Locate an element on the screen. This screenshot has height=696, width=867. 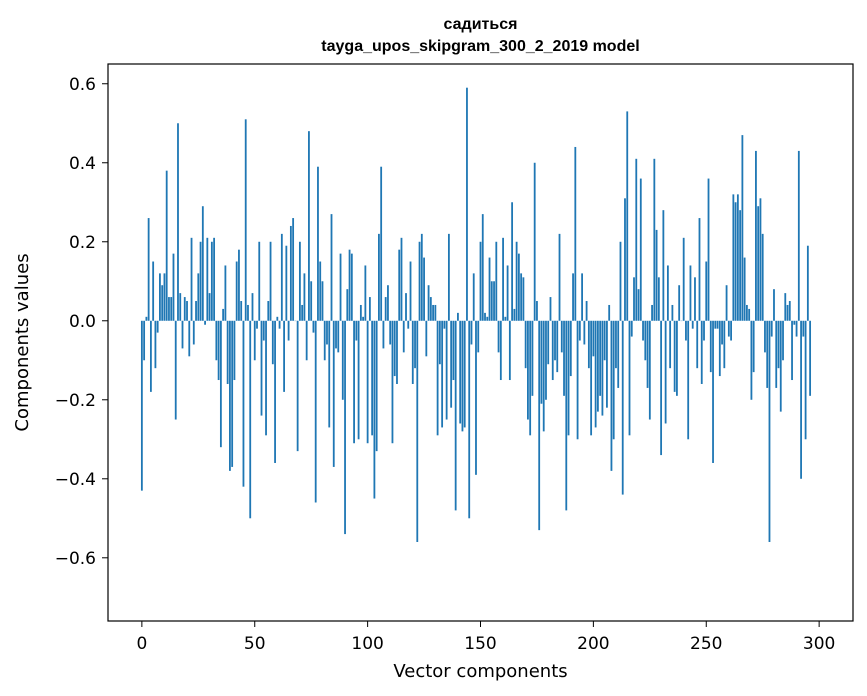
y-tick-label: −0.4 is located at coordinates (75, 480).